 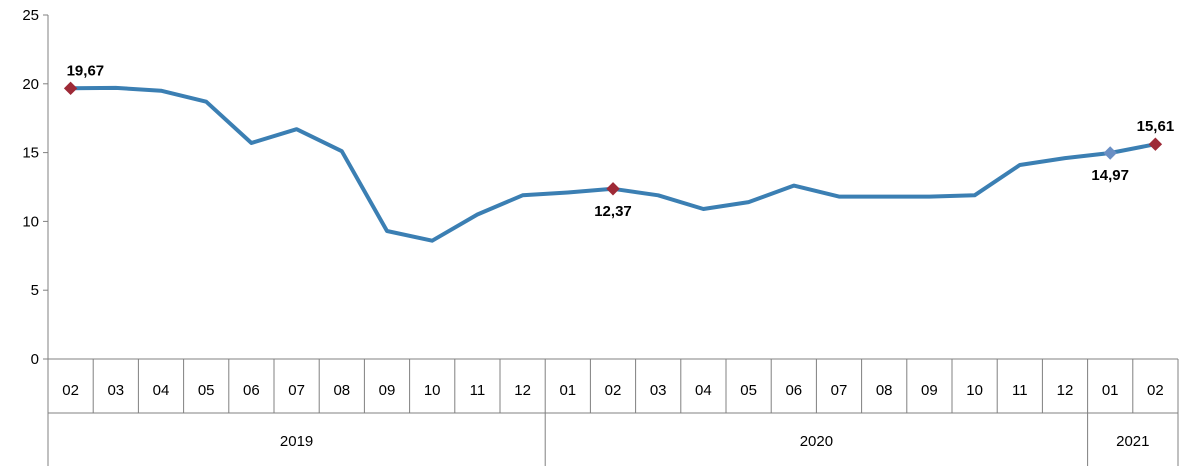 What do you see at coordinates (30, 221) in the screenshot?
I see `y-tick-label: 10` at bounding box center [30, 221].